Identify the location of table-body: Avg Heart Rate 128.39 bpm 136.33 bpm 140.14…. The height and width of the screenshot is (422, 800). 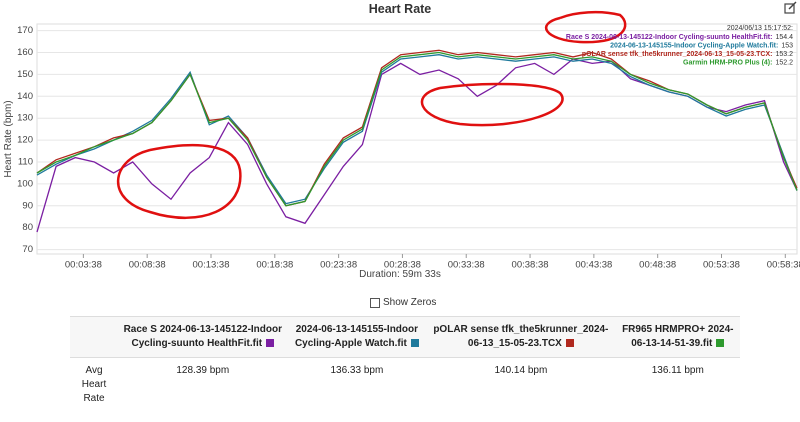
(405, 385).